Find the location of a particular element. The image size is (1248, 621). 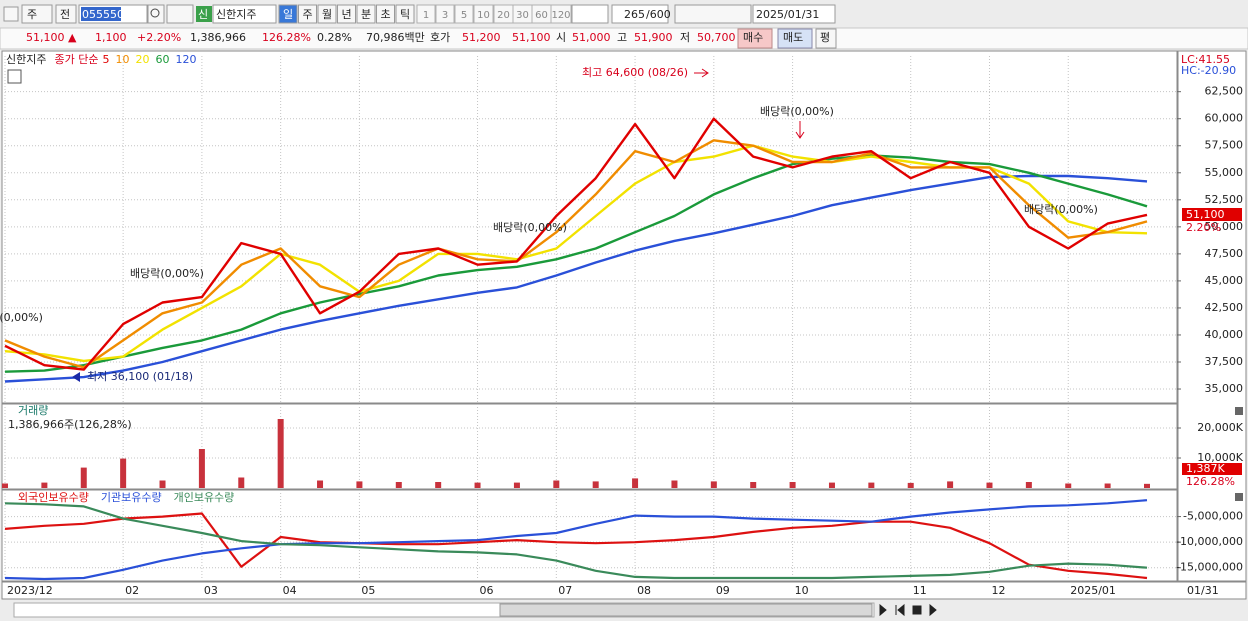

interval-label: 월 is located at coordinates (327, 14).